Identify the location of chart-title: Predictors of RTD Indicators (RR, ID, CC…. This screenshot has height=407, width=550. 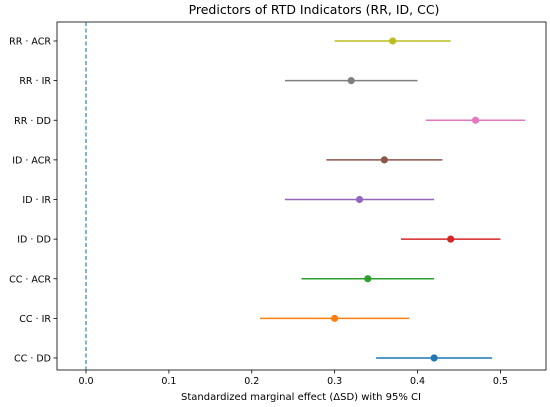
(314, 9).